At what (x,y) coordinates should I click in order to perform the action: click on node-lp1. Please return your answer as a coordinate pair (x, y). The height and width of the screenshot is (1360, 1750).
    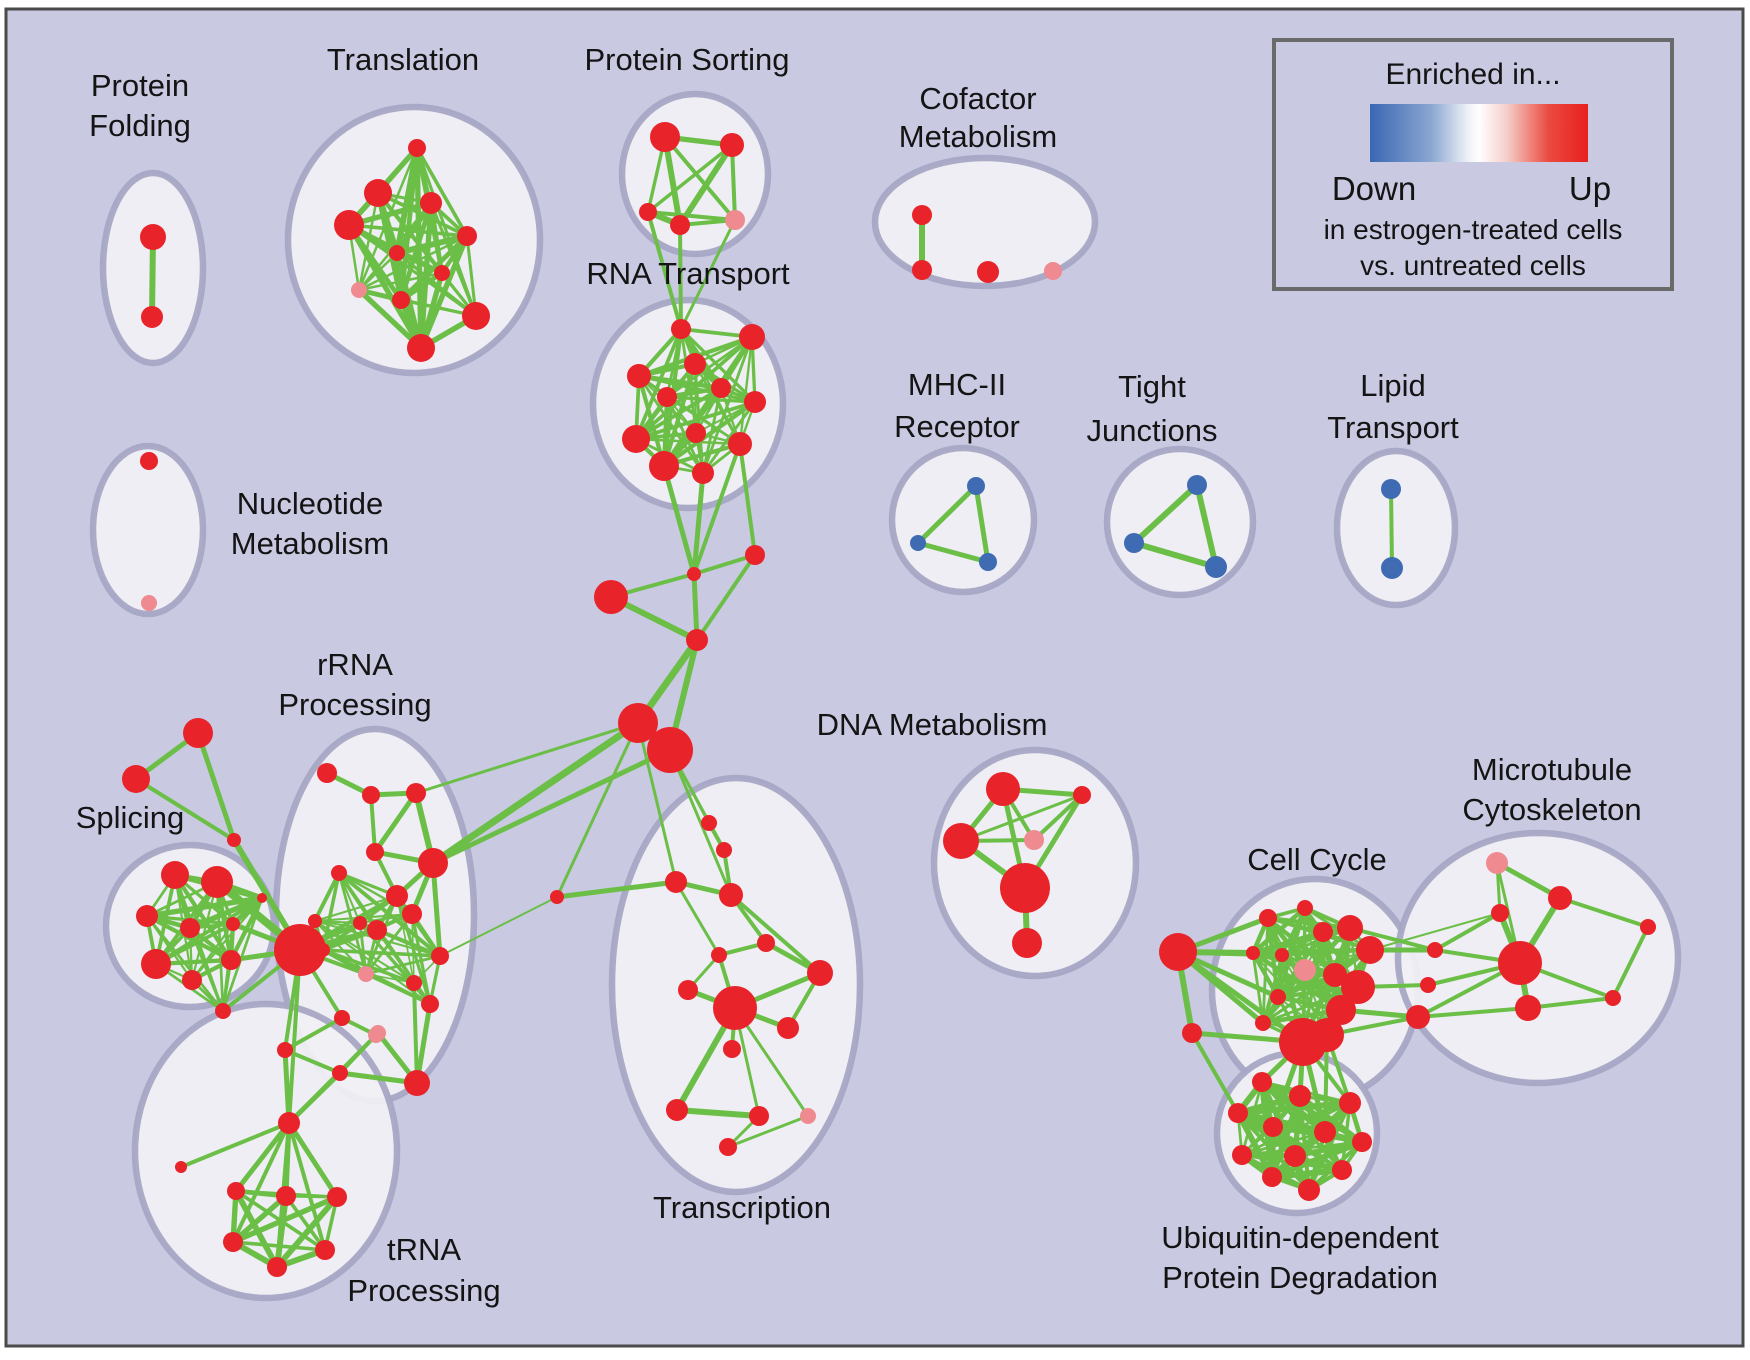
    Looking at the image, I should click on (1392, 568).